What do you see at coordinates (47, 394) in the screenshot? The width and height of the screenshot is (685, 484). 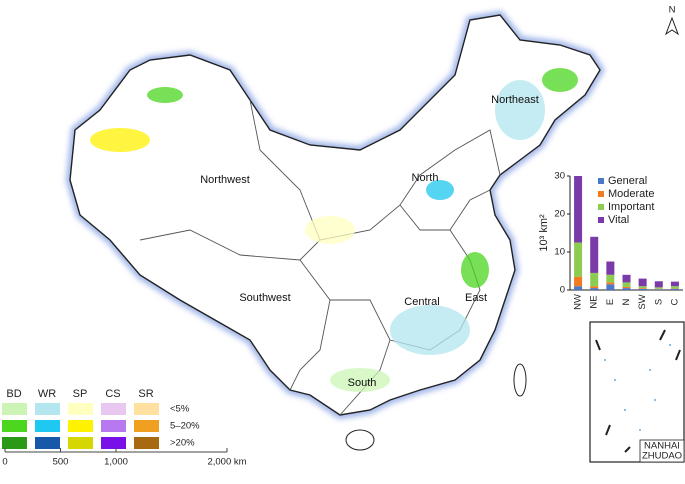 I see `legend-column-label: WR` at bounding box center [47, 394].